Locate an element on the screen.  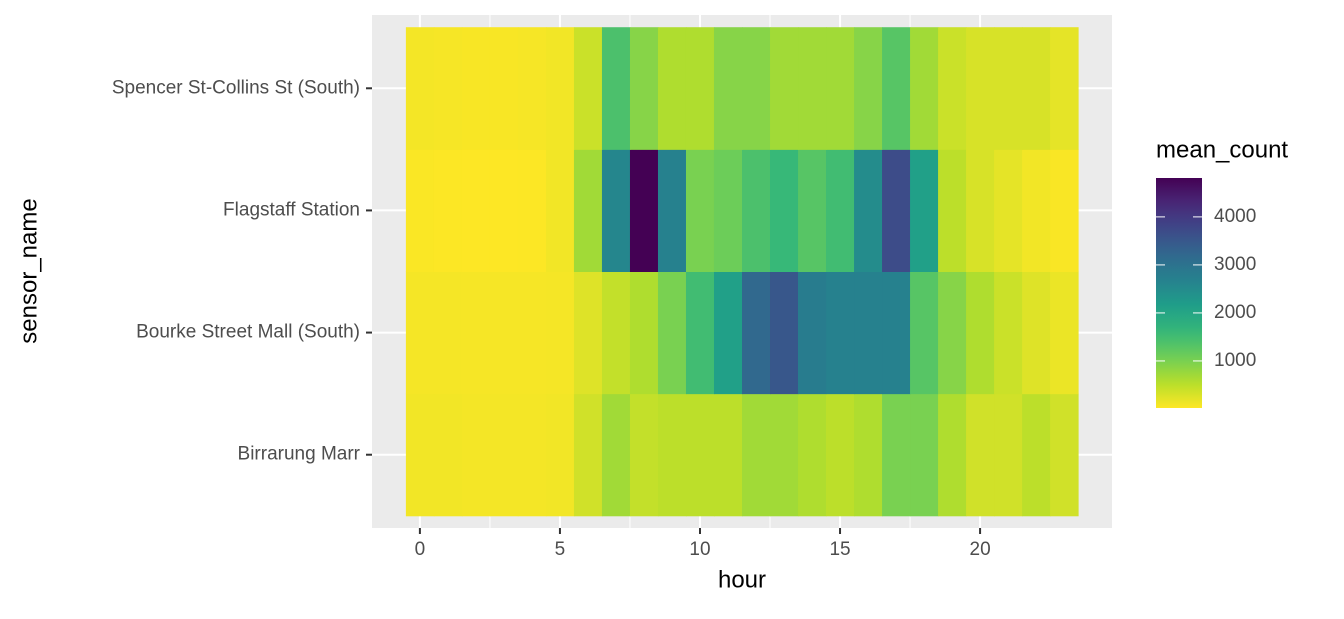
x-tick-label: 10 is located at coordinates (699, 549).